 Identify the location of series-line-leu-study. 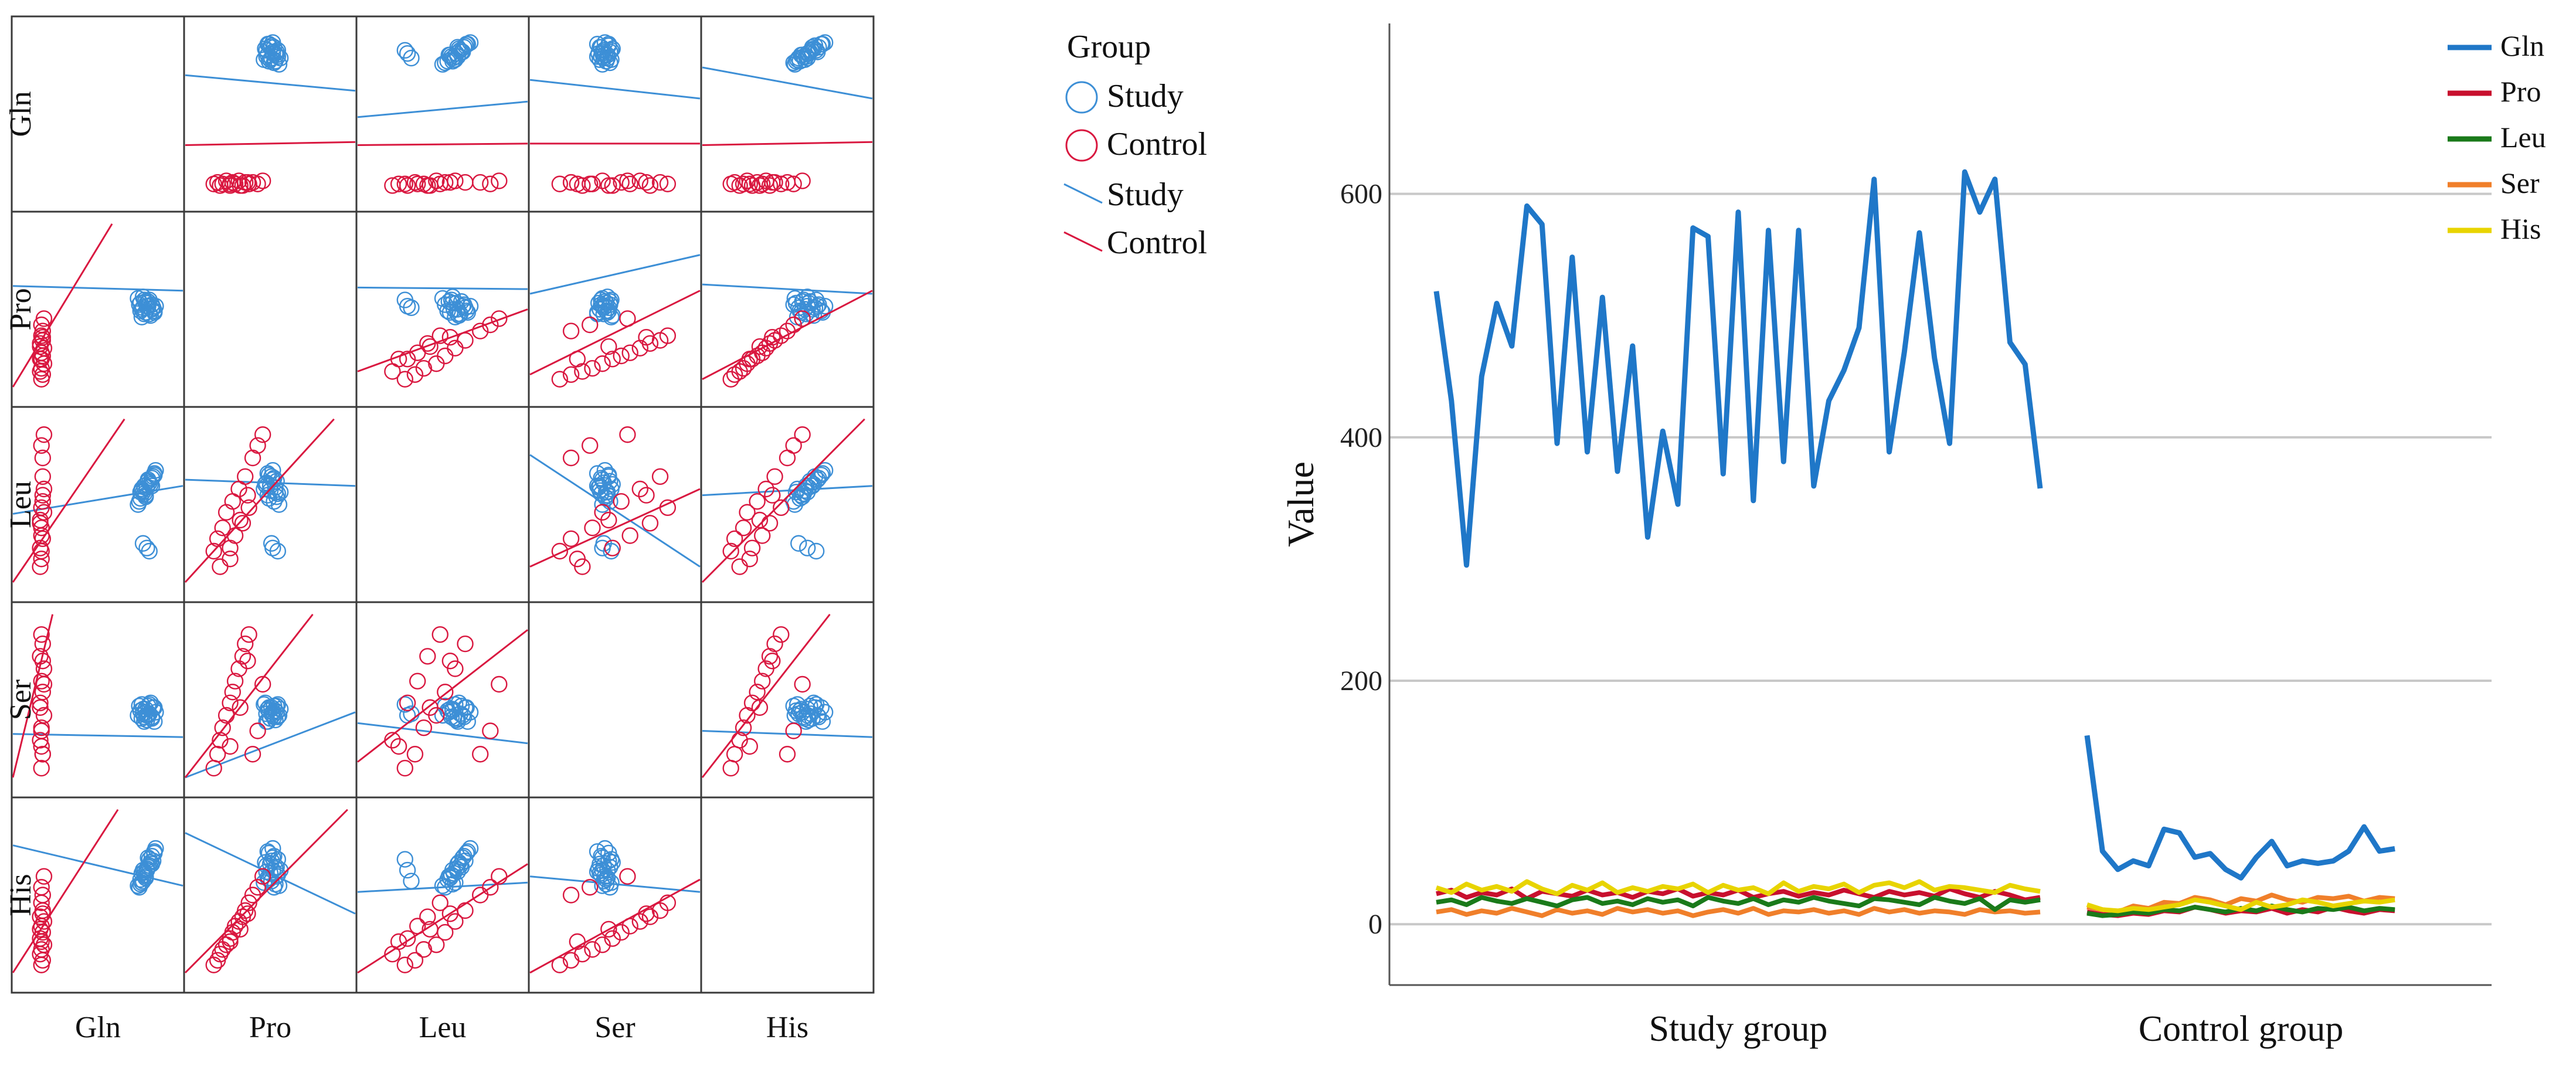
(1738, 903).